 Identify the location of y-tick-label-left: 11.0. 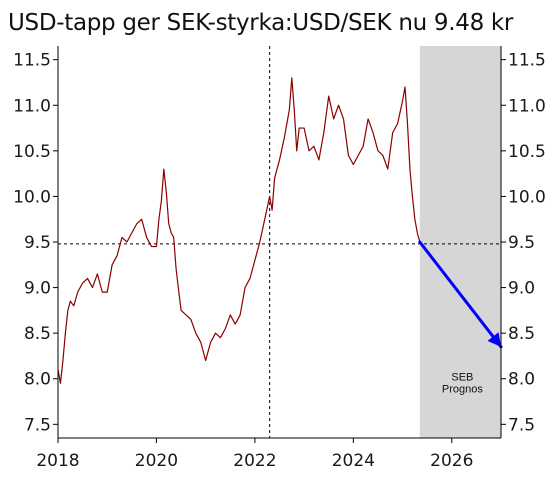
(32, 106).